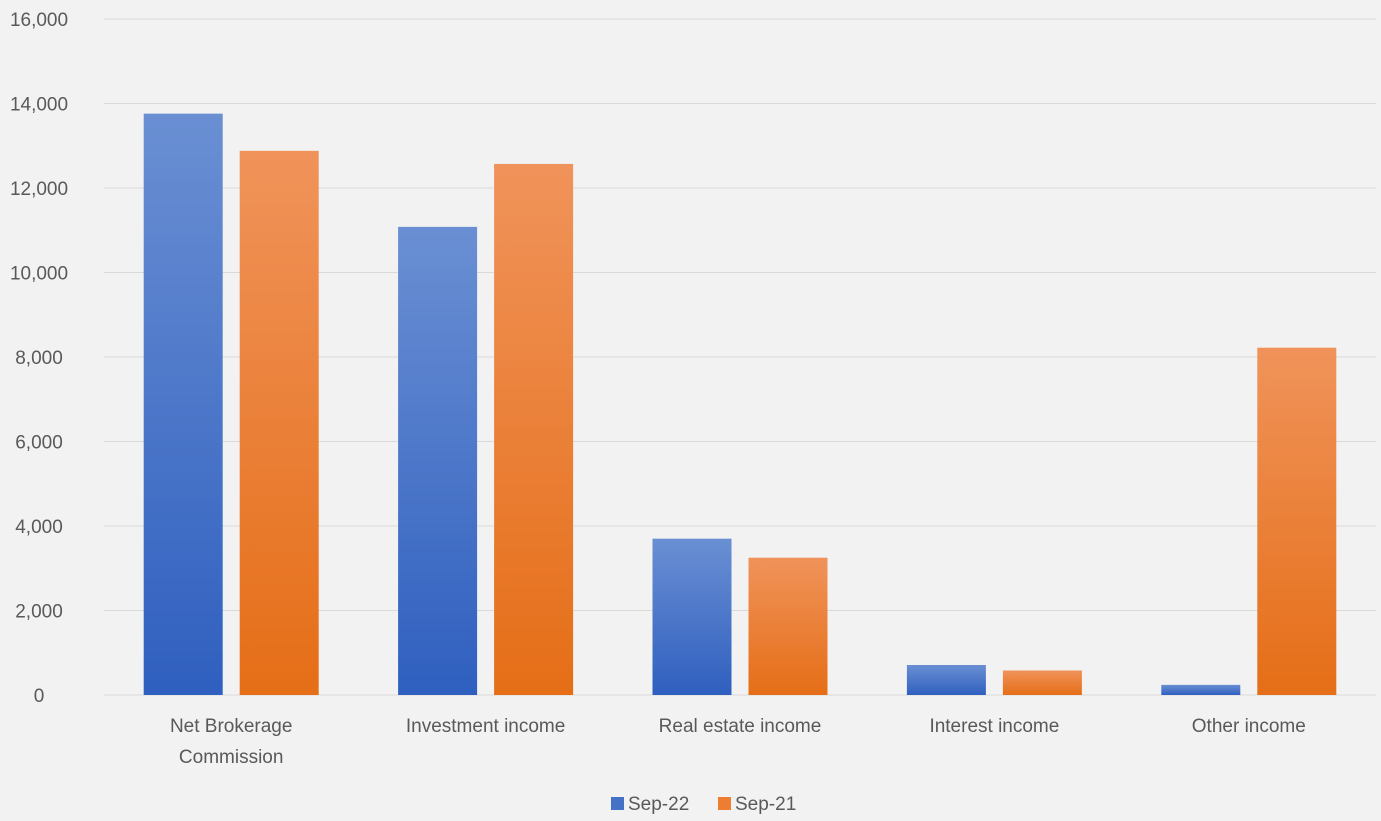  I want to click on legend-label: Sep-21, so click(765, 804).